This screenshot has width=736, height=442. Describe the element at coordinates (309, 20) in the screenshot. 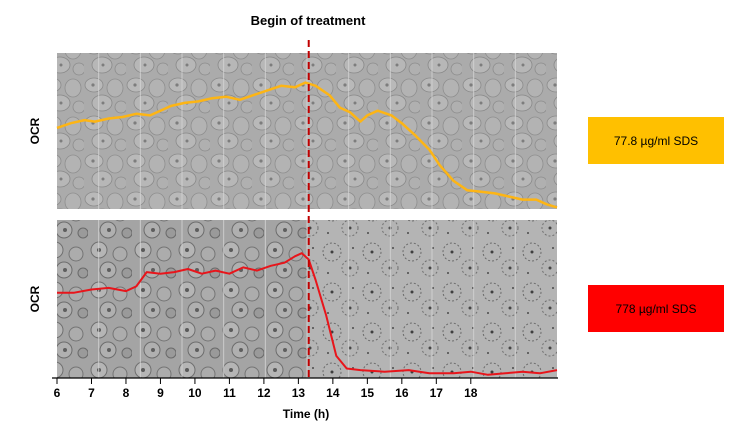

I see `chart-title: Begin of treatment` at that location.